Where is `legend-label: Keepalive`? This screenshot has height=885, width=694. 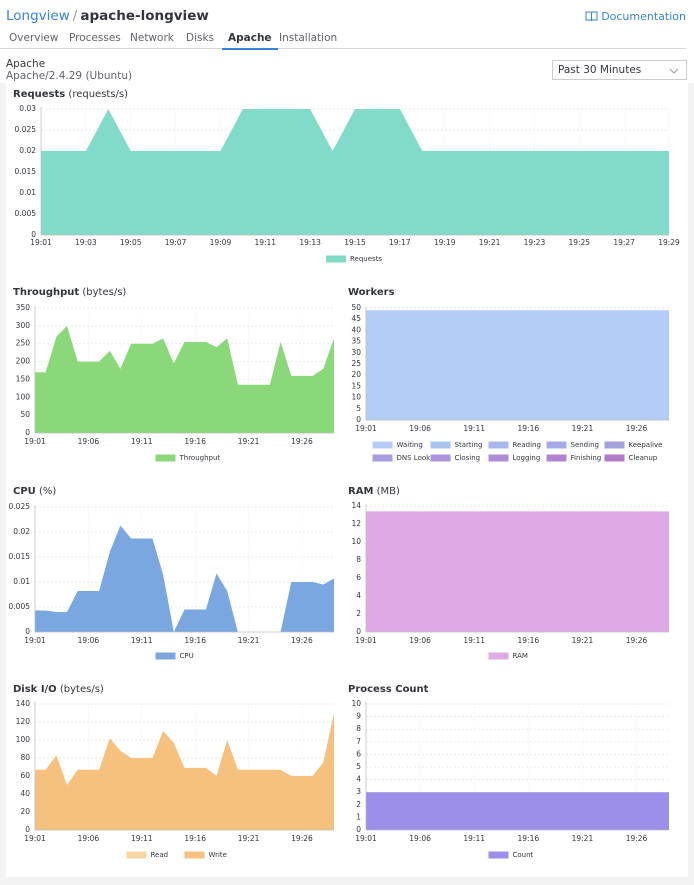 legend-label: Keepalive is located at coordinates (646, 445).